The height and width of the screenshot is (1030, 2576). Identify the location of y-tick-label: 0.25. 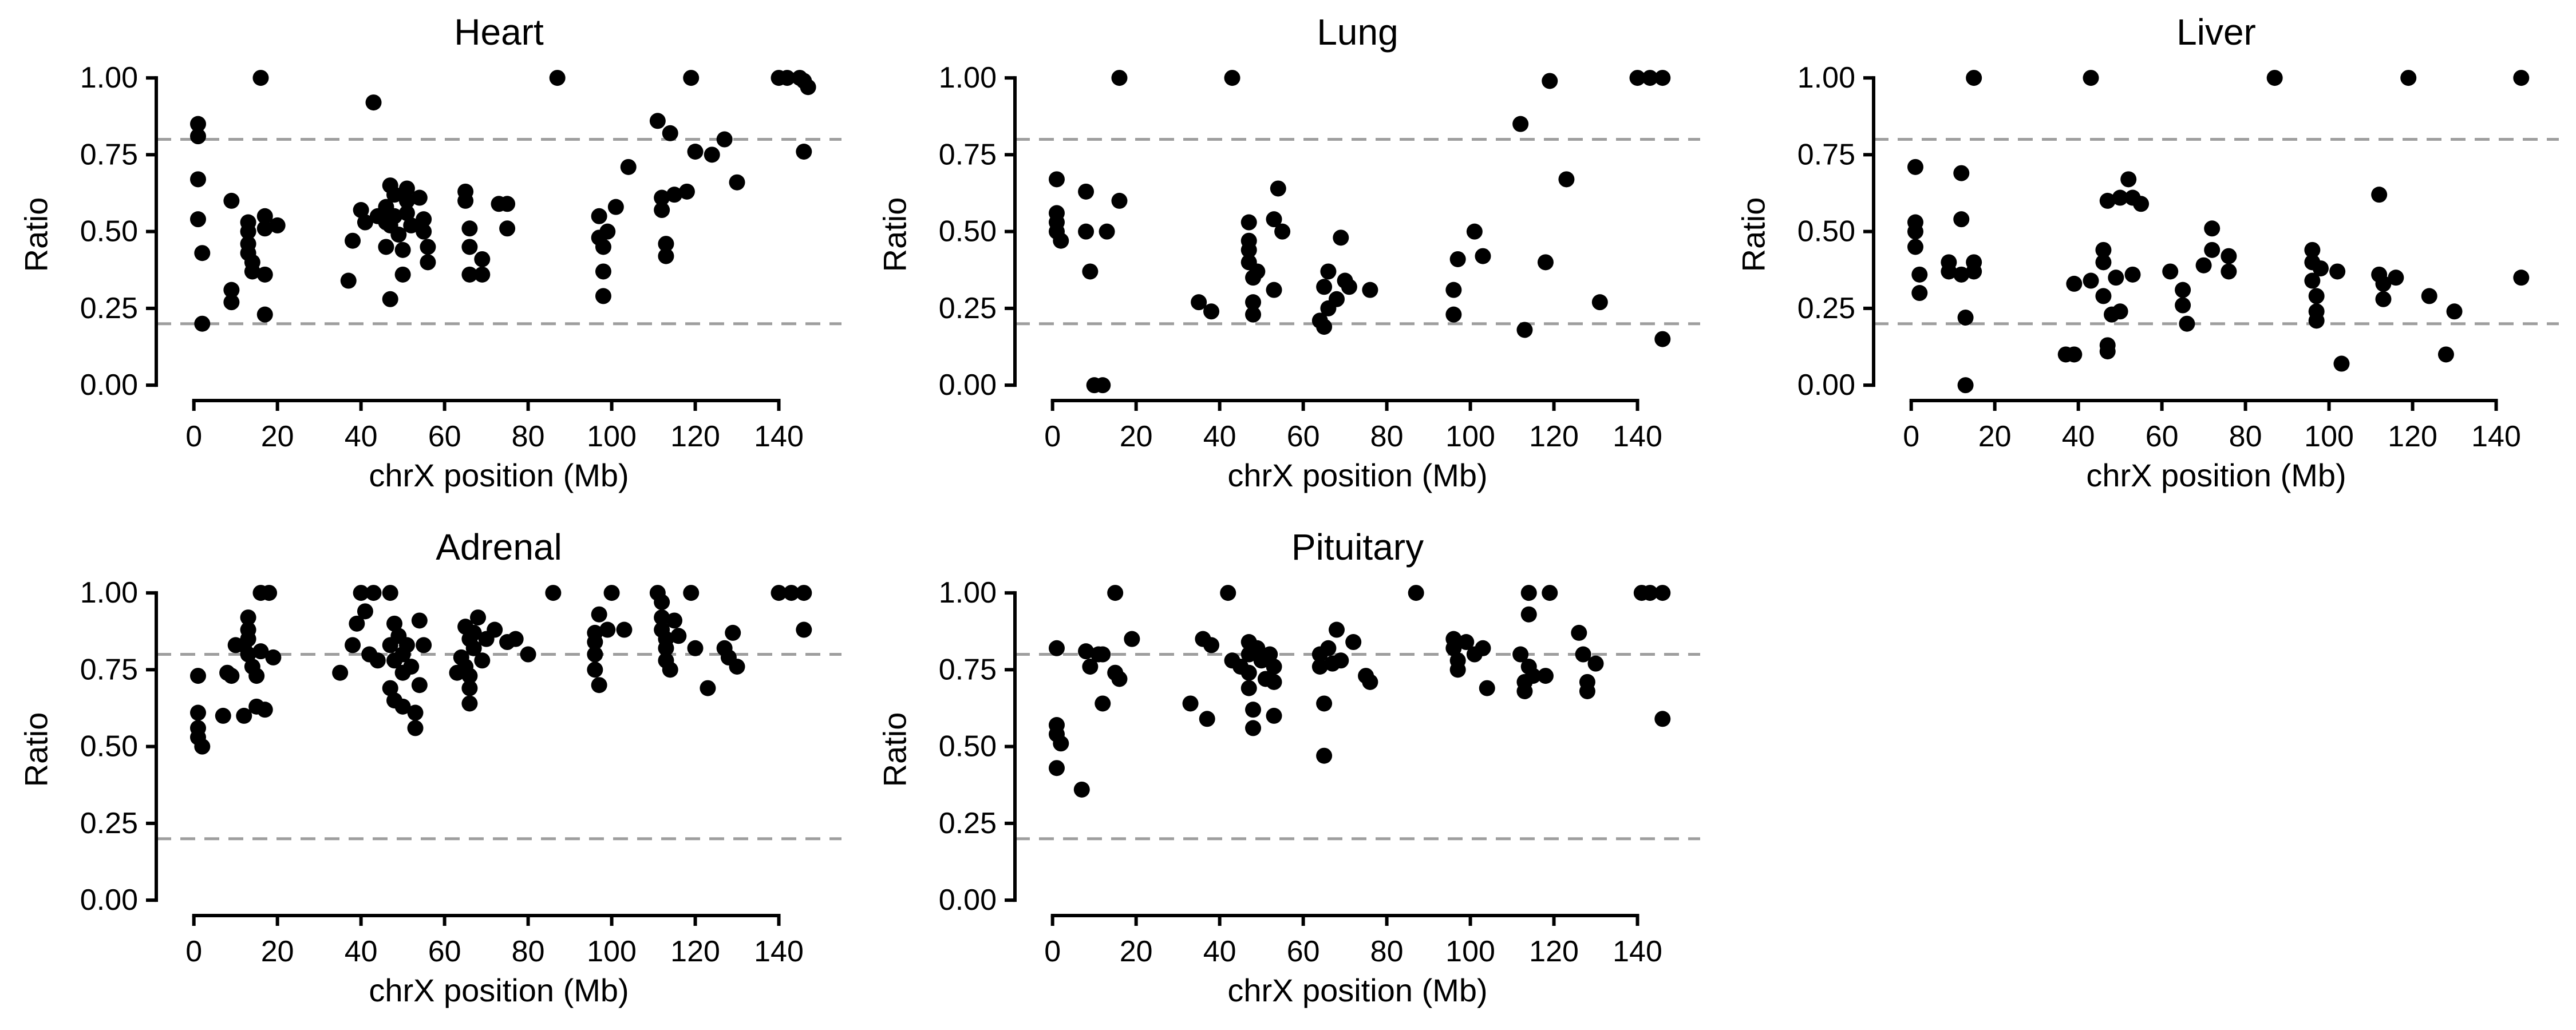
(109, 308).